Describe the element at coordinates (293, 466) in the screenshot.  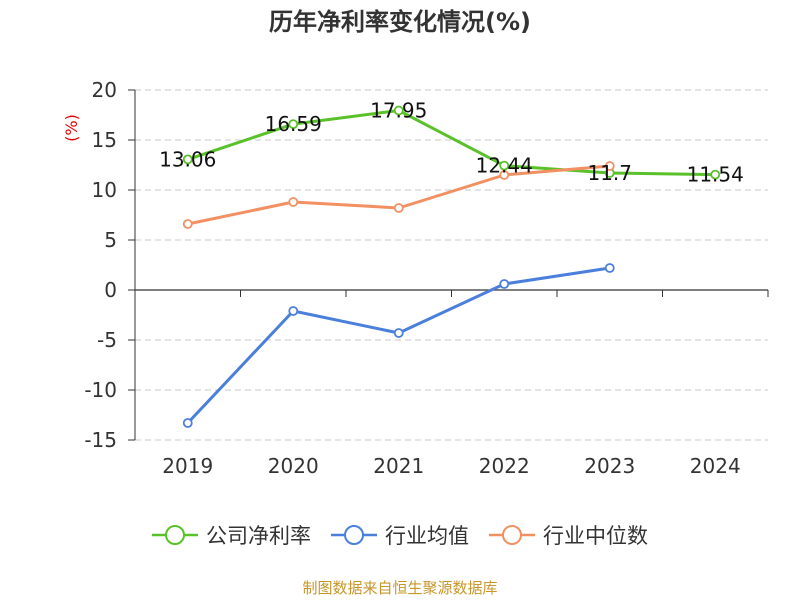
I see `x-tick-label: 2020` at that location.